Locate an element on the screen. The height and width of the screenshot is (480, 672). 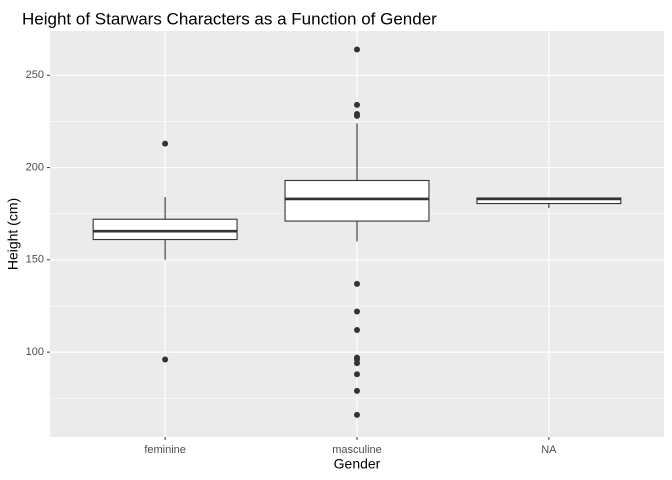
box-feminine is located at coordinates (165, 251).